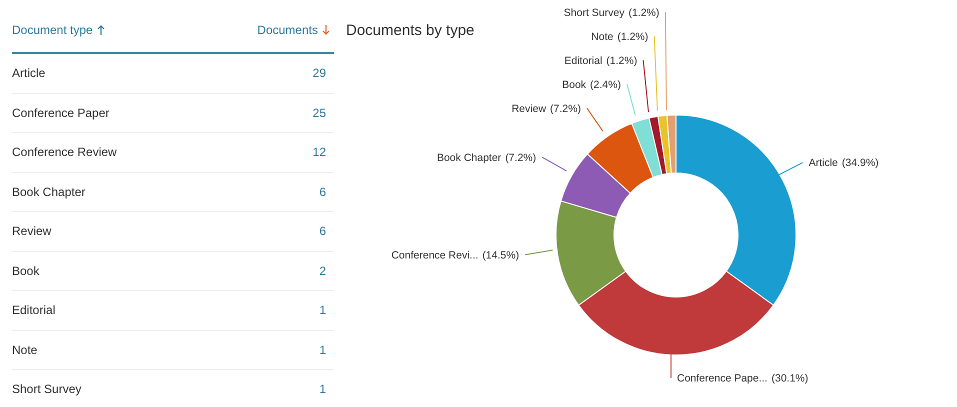 The image size is (957, 407). What do you see at coordinates (823, 163) in the screenshot?
I see `slice-label: Article` at bounding box center [823, 163].